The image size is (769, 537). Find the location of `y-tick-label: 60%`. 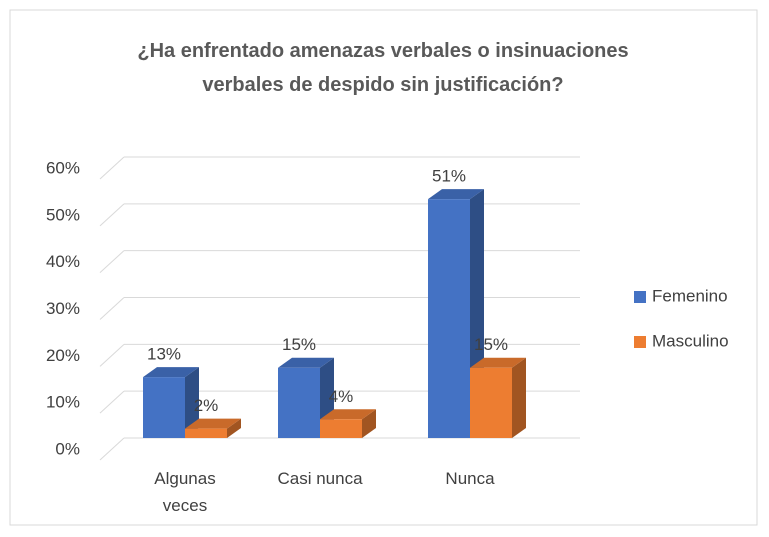

y-tick-label: 60% is located at coordinates (63, 167).